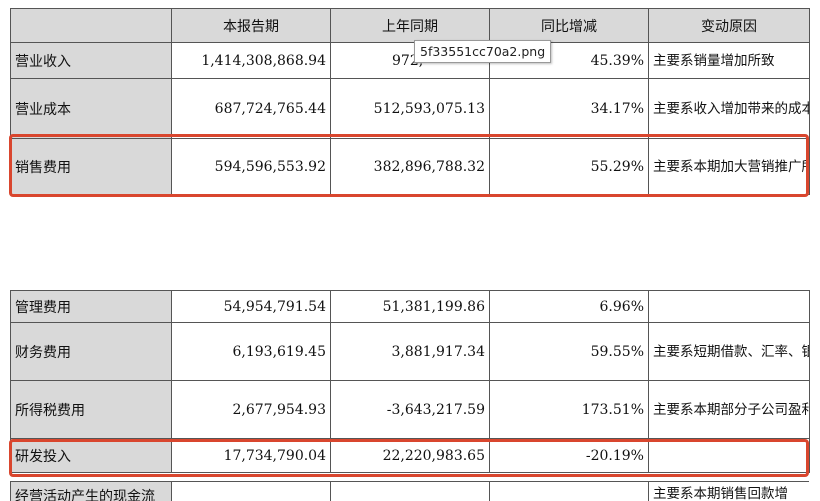 Image resolution: width=820 pixels, height=501 pixels. I want to click on current-value: 1,414,308,868.94, so click(251, 60).